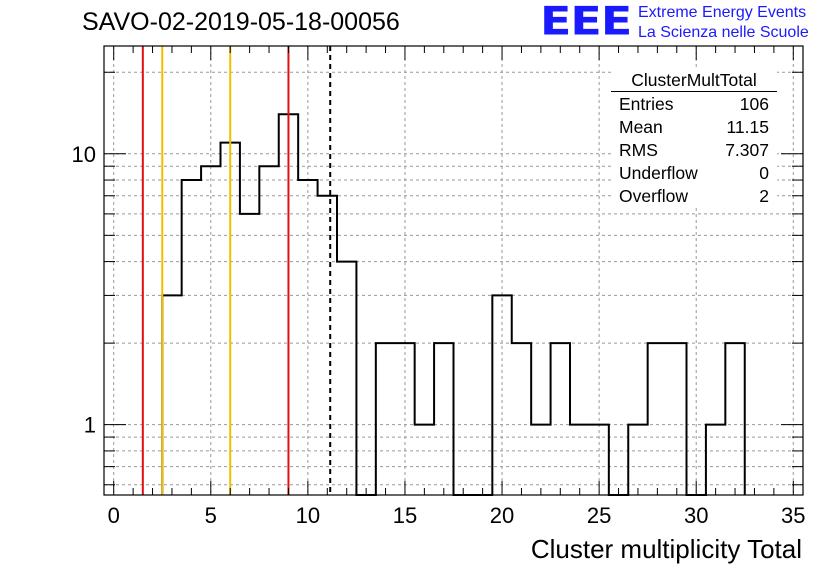 This screenshot has width=836, height=572. Describe the element at coordinates (722, 12) in the screenshot. I see `logo-line-1: Extreme Energy Events` at that location.